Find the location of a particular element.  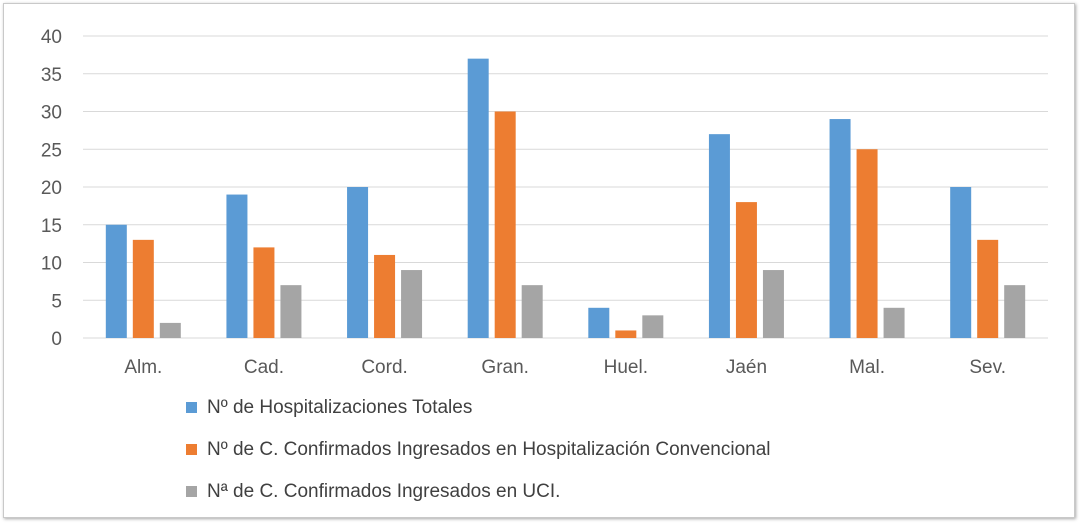

y-tick-label: 15 is located at coordinates (51, 226).